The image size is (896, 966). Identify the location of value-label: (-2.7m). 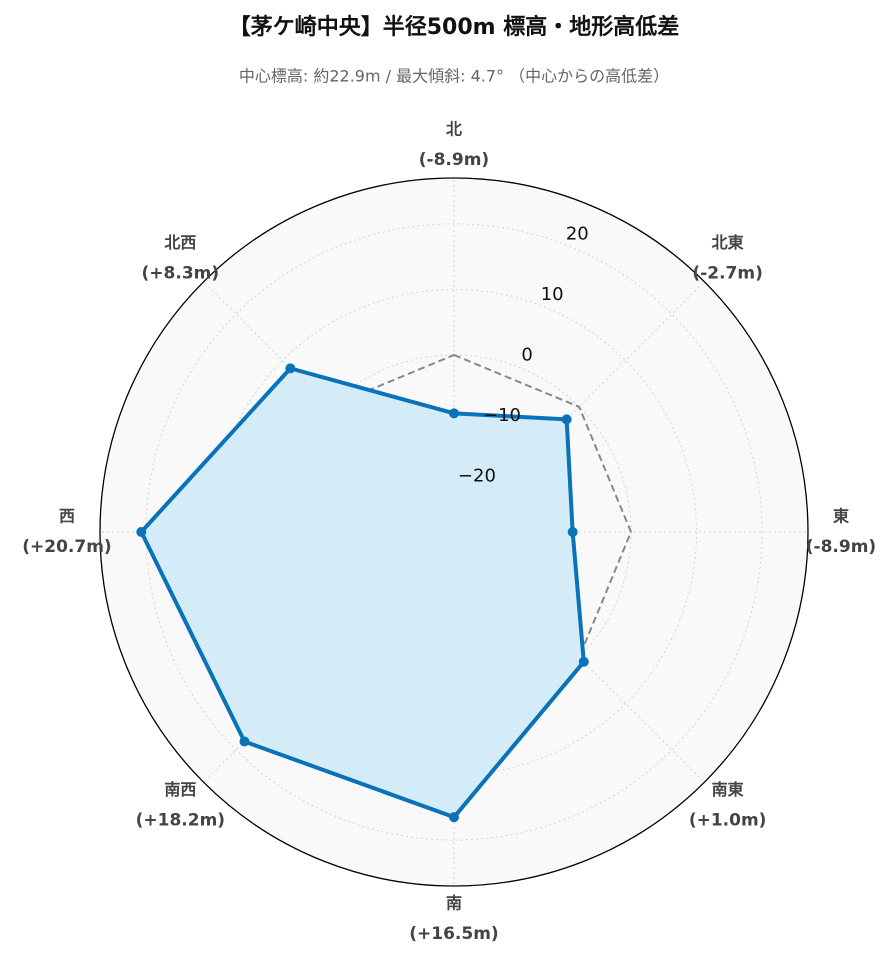
(727, 273).